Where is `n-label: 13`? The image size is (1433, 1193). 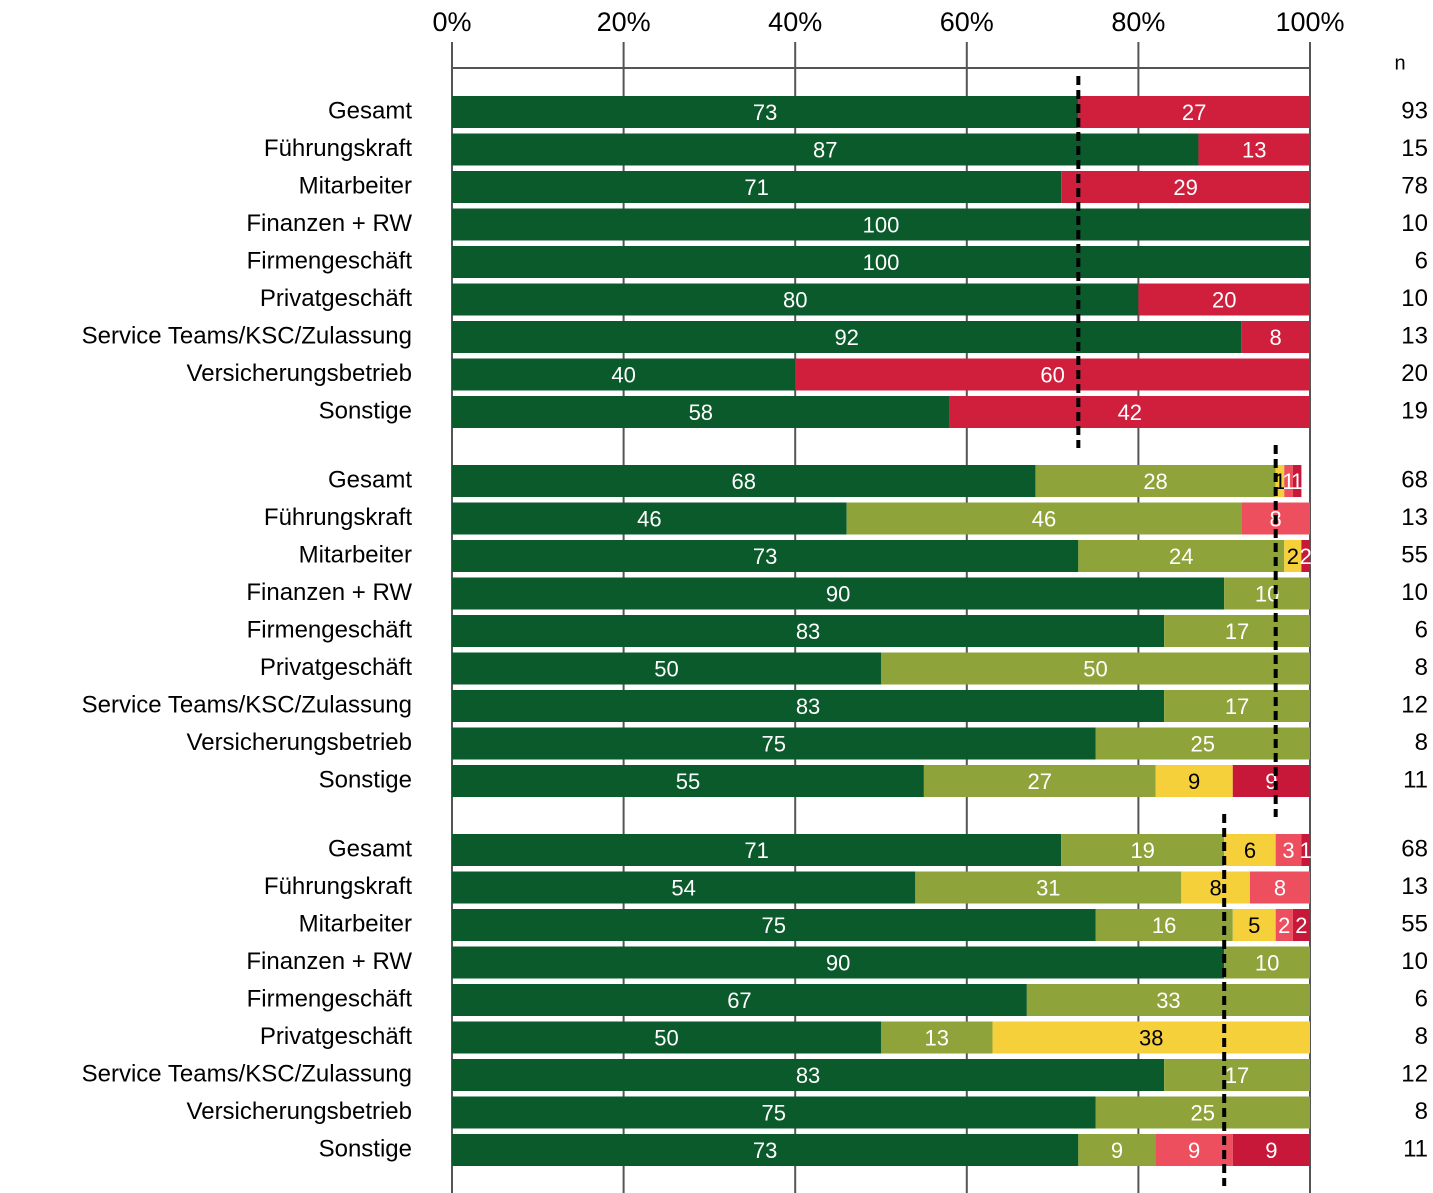
n-label: 13 is located at coordinates (1414, 517).